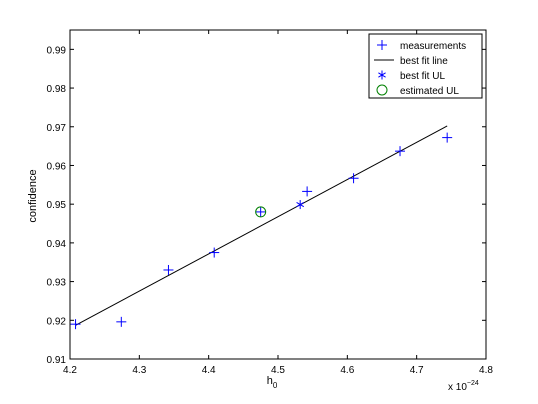 The width and height of the screenshot is (538, 404). I want to click on best-fit-ul-point, so click(300, 205).